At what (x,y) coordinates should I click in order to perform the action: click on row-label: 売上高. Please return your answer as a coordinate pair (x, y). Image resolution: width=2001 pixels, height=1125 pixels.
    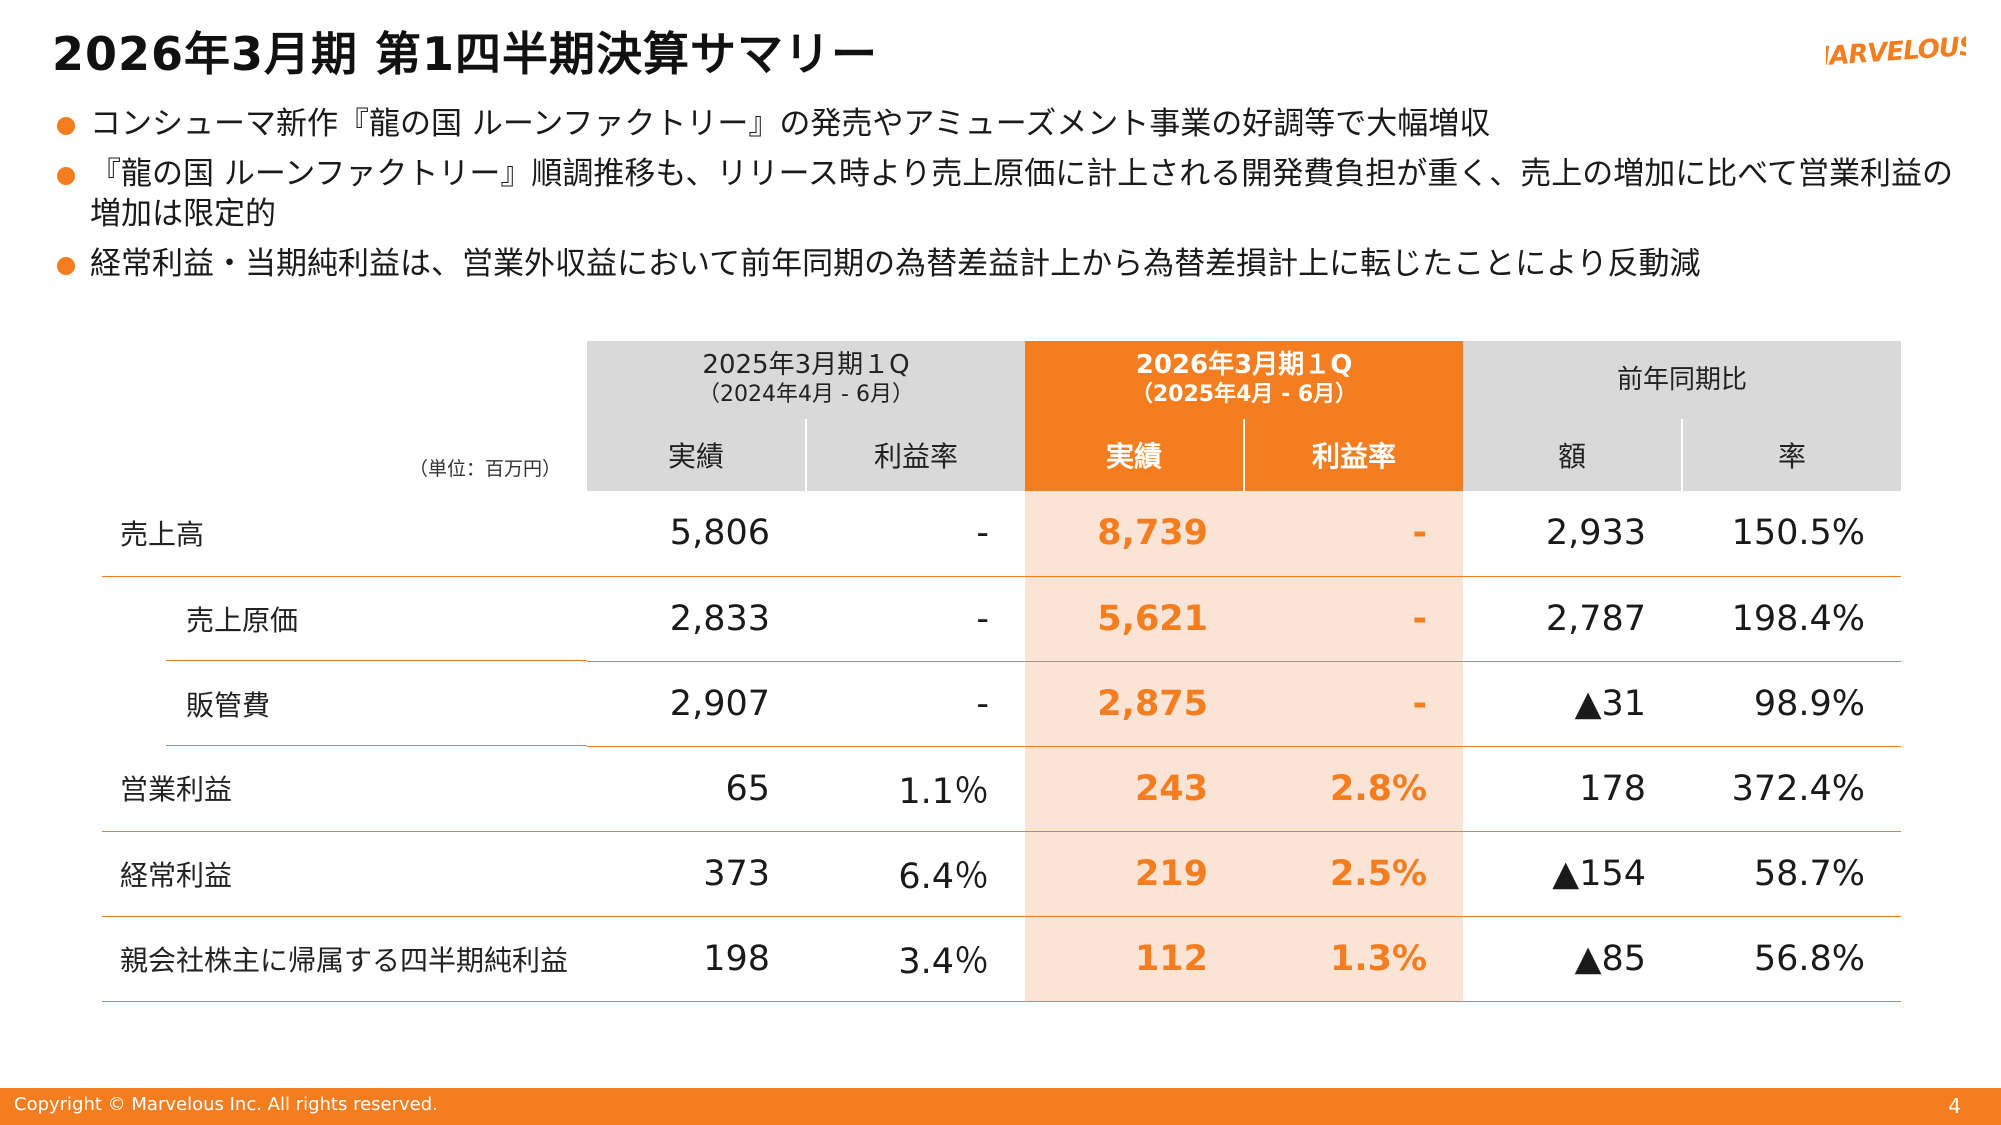
    Looking at the image, I should click on (344, 534).